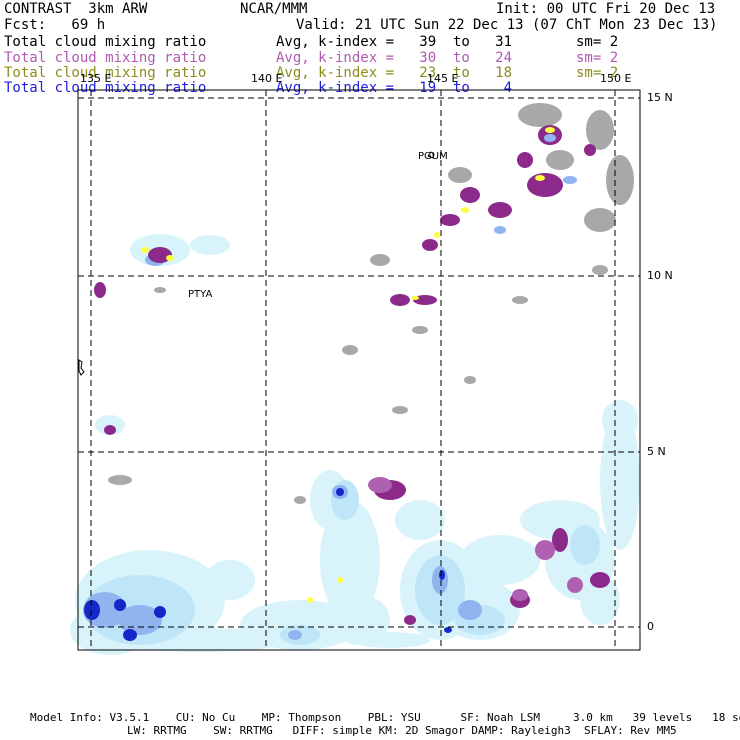  Describe the element at coordinates (616, 78) in the screenshot. I see `lon-label: 150 E` at that location.